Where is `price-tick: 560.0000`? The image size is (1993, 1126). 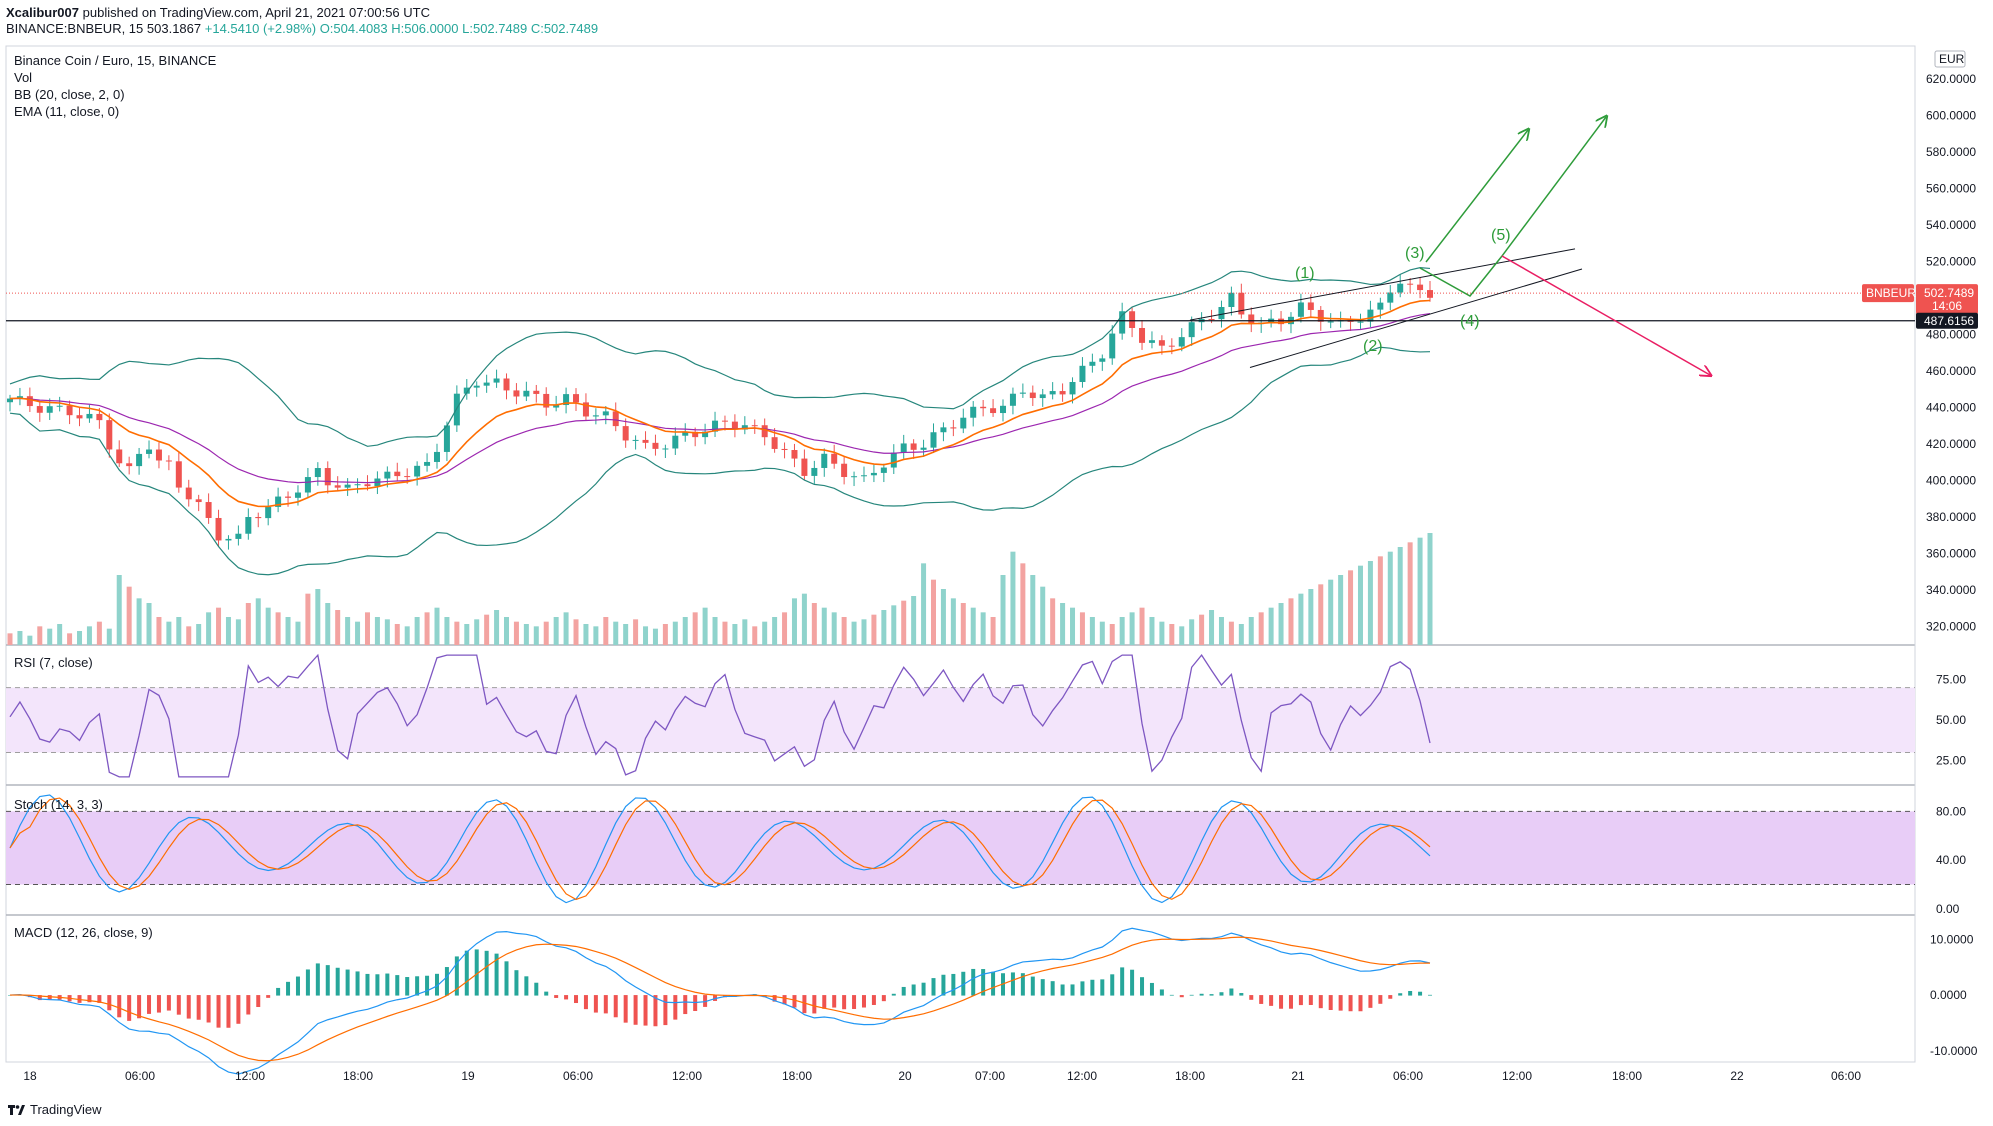 price-tick: 560.0000 is located at coordinates (1951, 189).